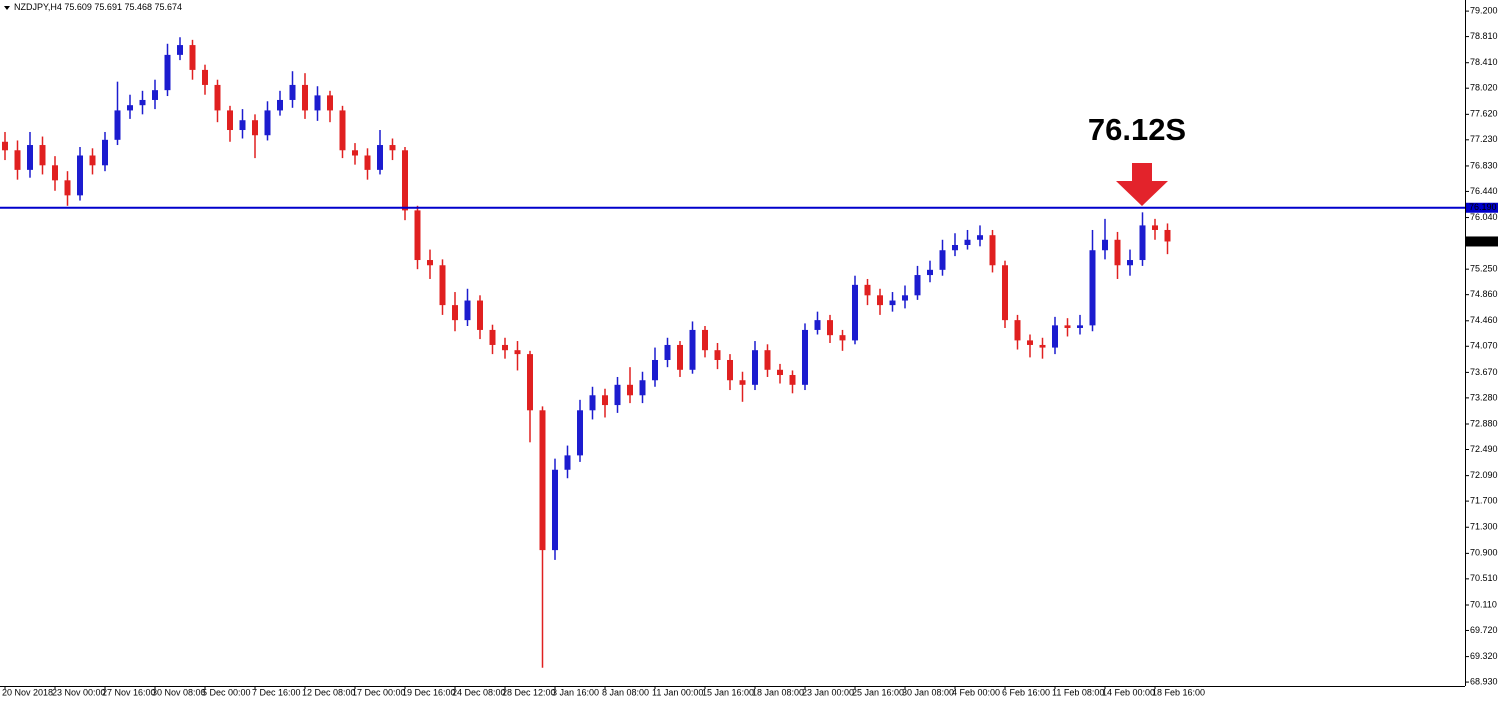 The image size is (1500, 701). What do you see at coordinates (1178, 692) in the screenshot?
I see `x-tick-label: 18 Feb 16:00` at bounding box center [1178, 692].